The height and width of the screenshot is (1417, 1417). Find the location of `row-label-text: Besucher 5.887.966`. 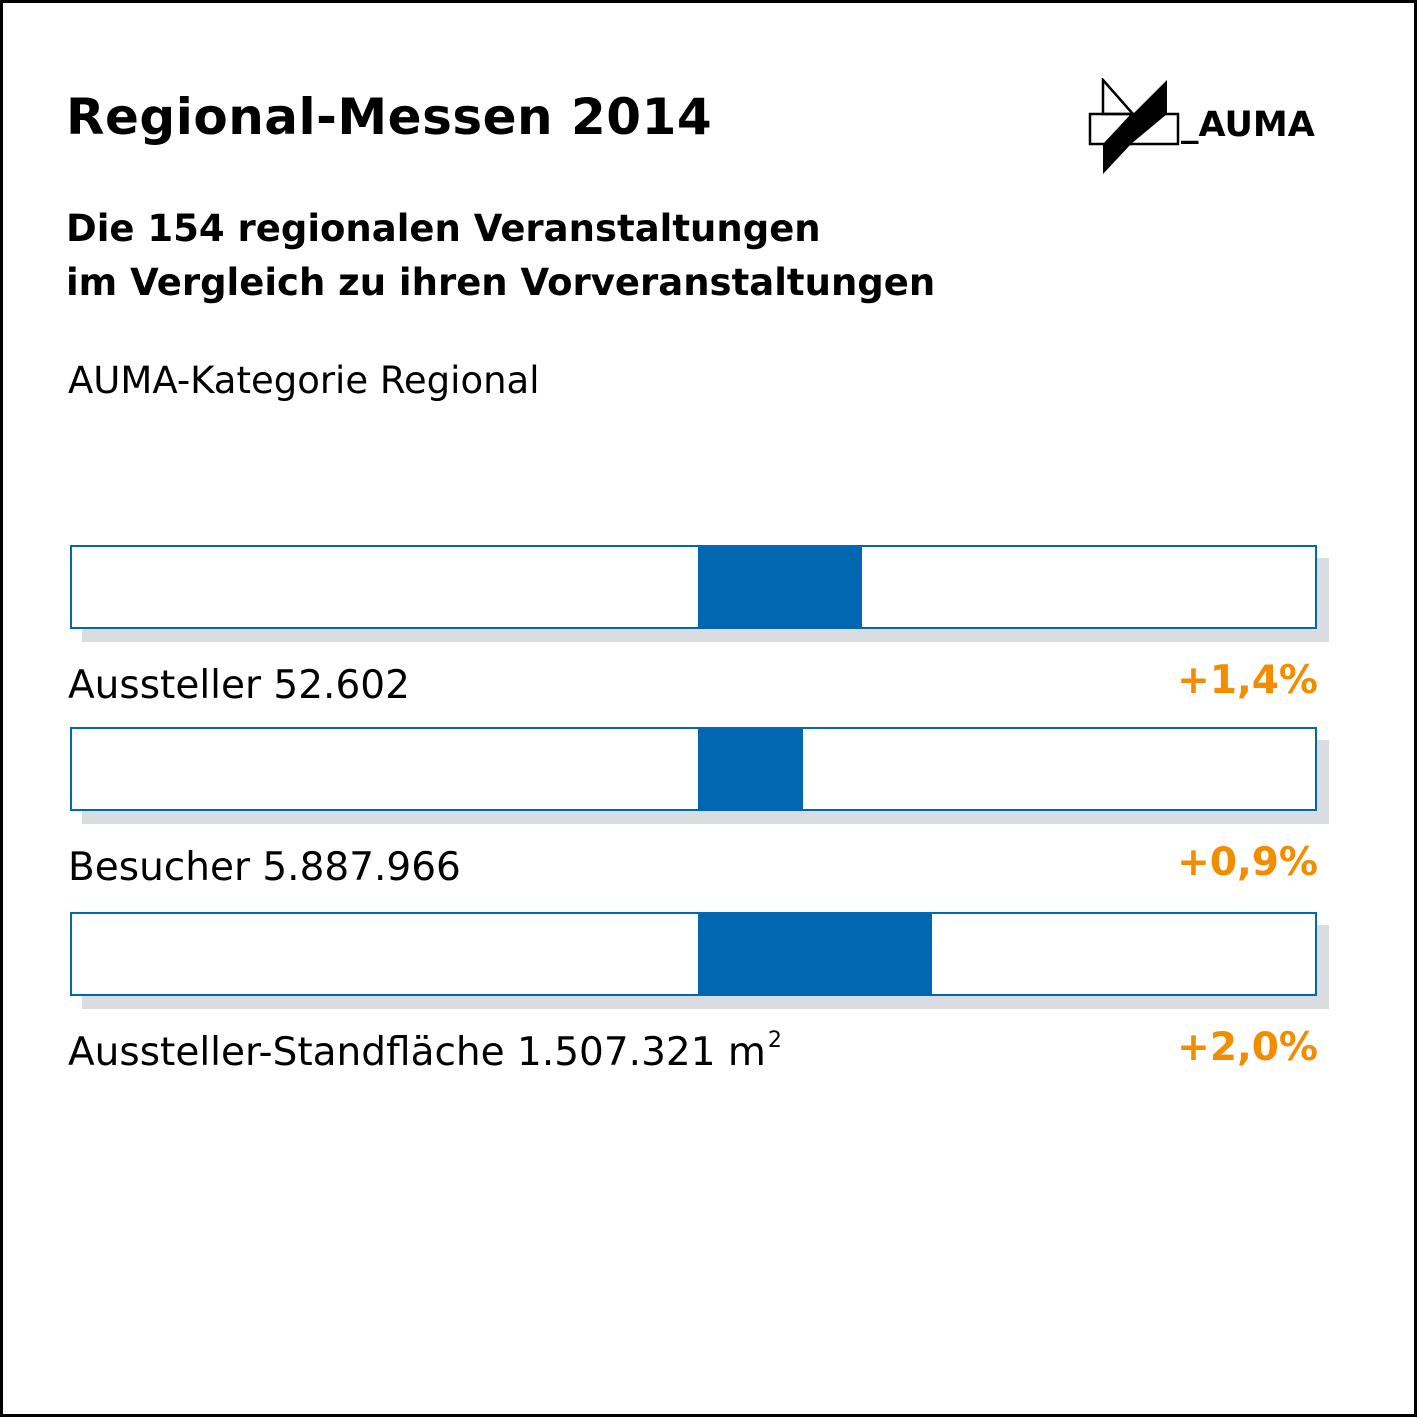

row-label-text: Besucher 5.887.966 is located at coordinates (264, 867).